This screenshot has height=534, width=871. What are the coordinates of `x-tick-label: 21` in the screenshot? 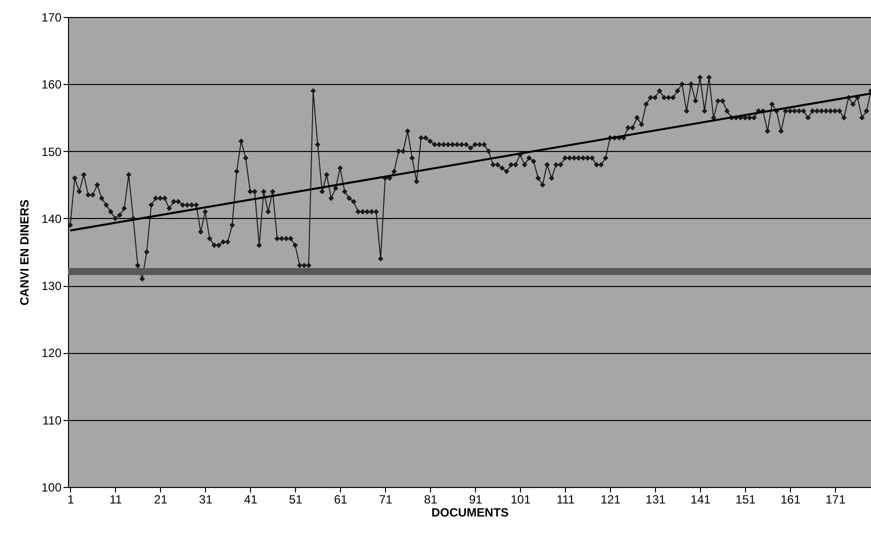 It's located at (161, 499).